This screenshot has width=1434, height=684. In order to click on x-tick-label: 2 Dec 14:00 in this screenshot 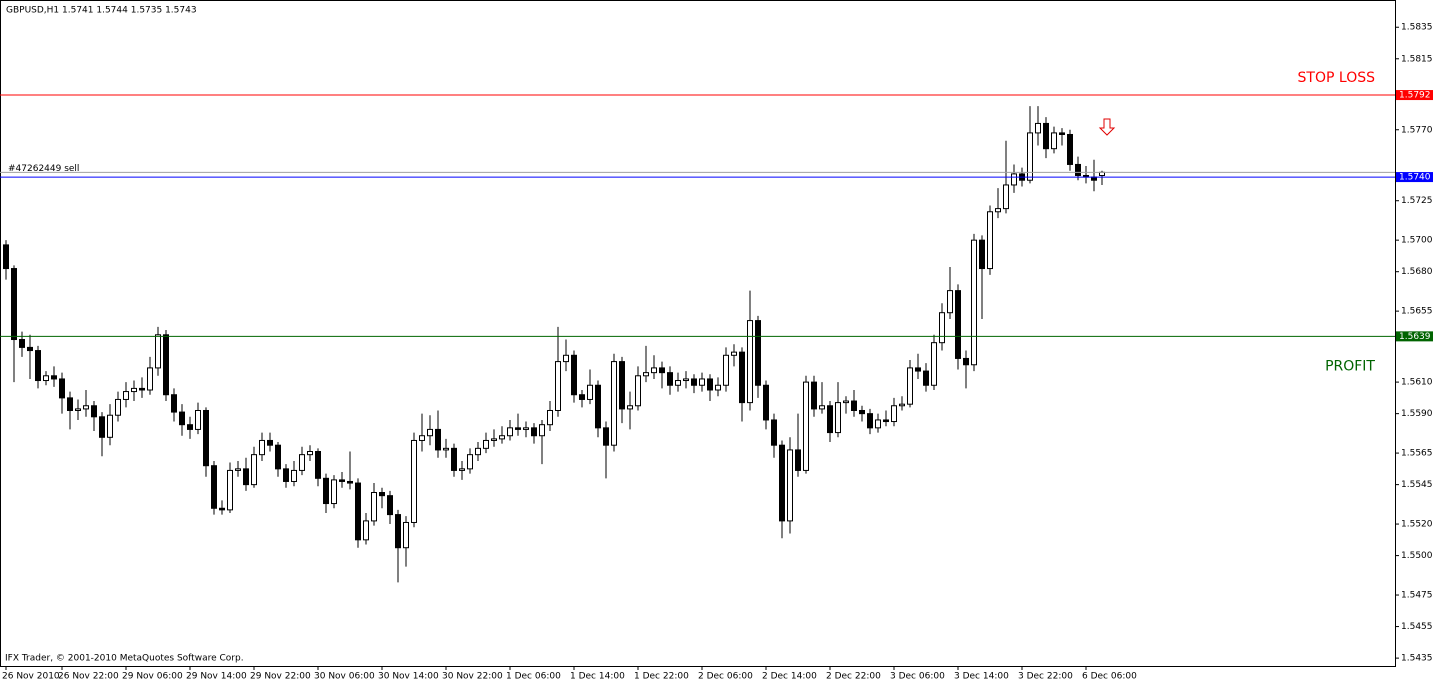, I will do `click(789, 677)`.